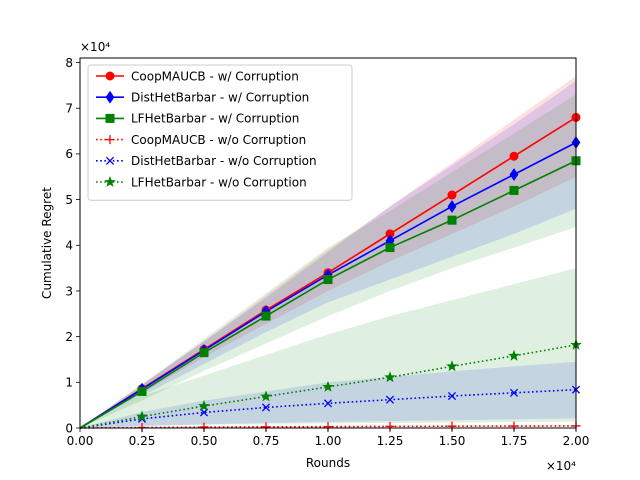  What do you see at coordinates (69, 109) in the screenshot?
I see `y-tick-label: 7` at bounding box center [69, 109].